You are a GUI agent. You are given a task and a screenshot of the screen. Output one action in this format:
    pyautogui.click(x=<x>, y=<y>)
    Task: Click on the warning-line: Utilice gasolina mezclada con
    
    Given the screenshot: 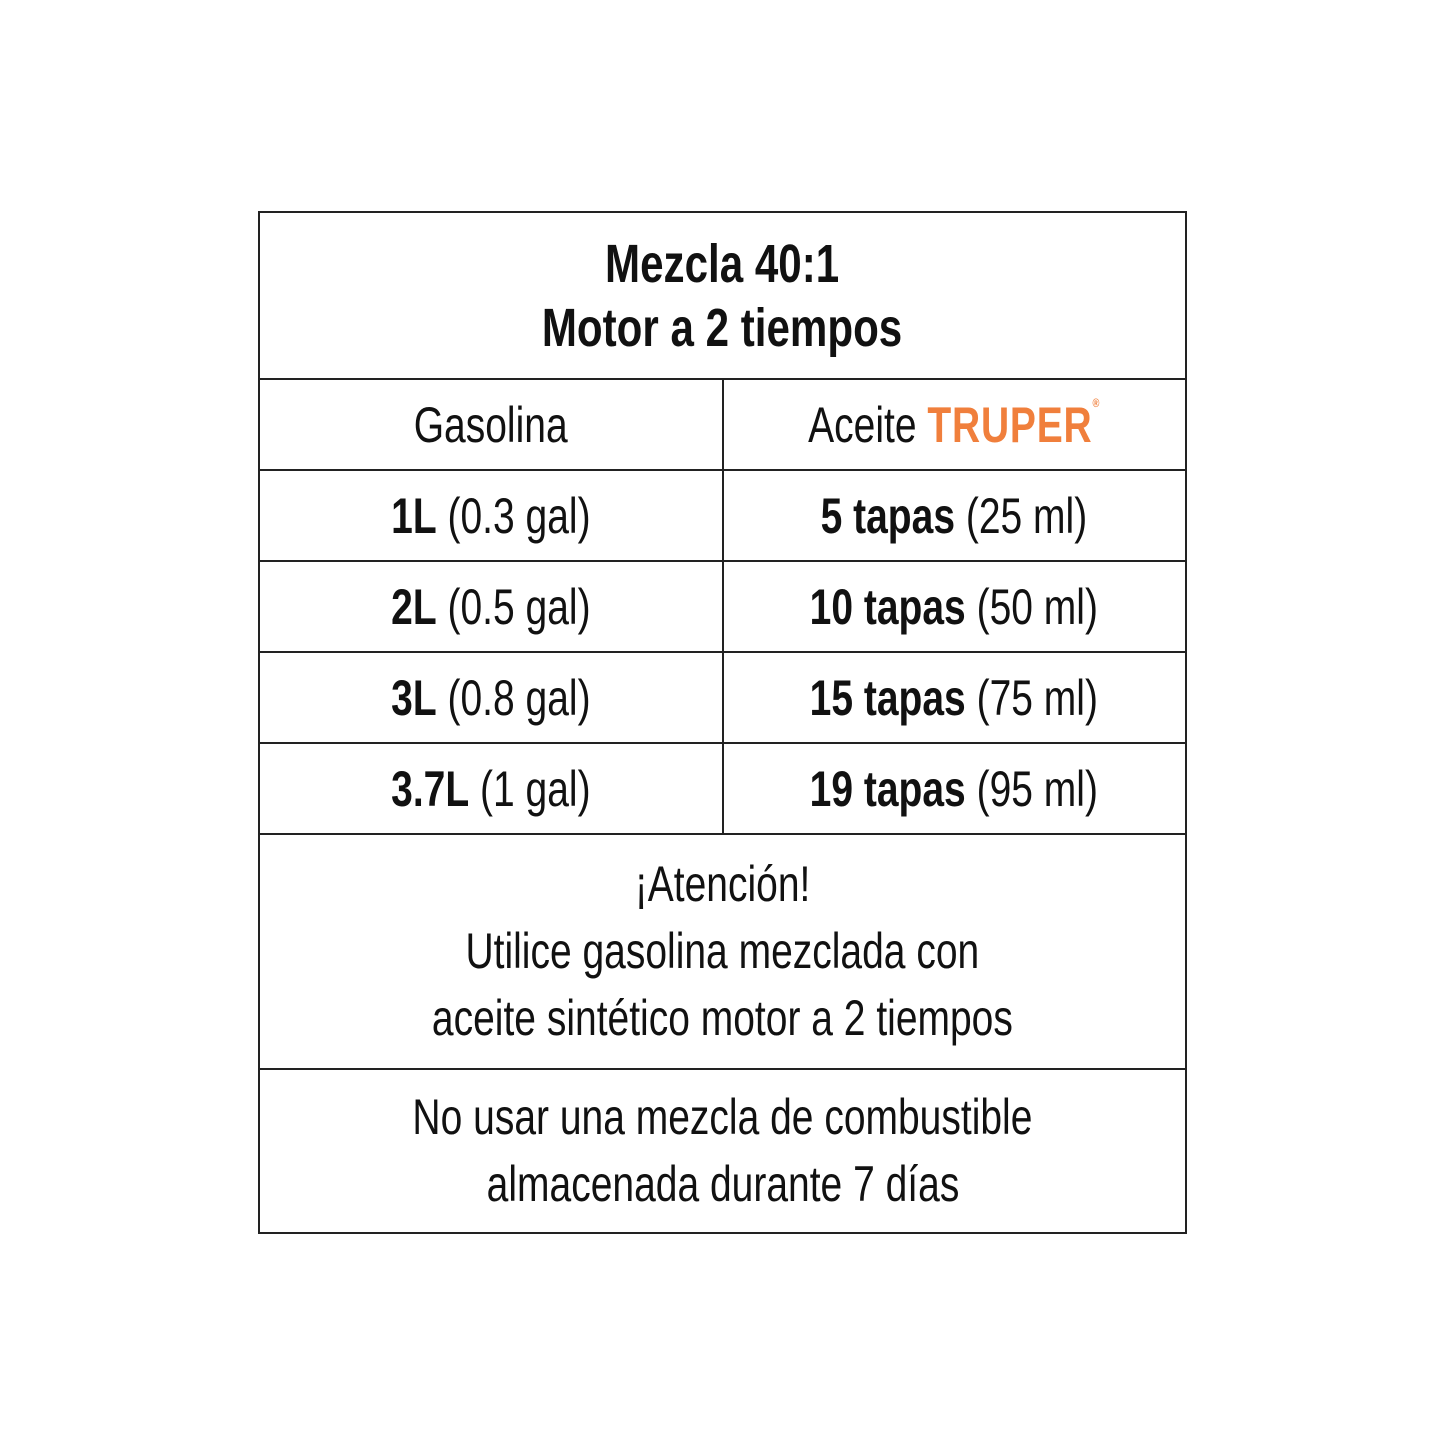 What is the action you would take?
    pyautogui.click(x=722, y=951)
    